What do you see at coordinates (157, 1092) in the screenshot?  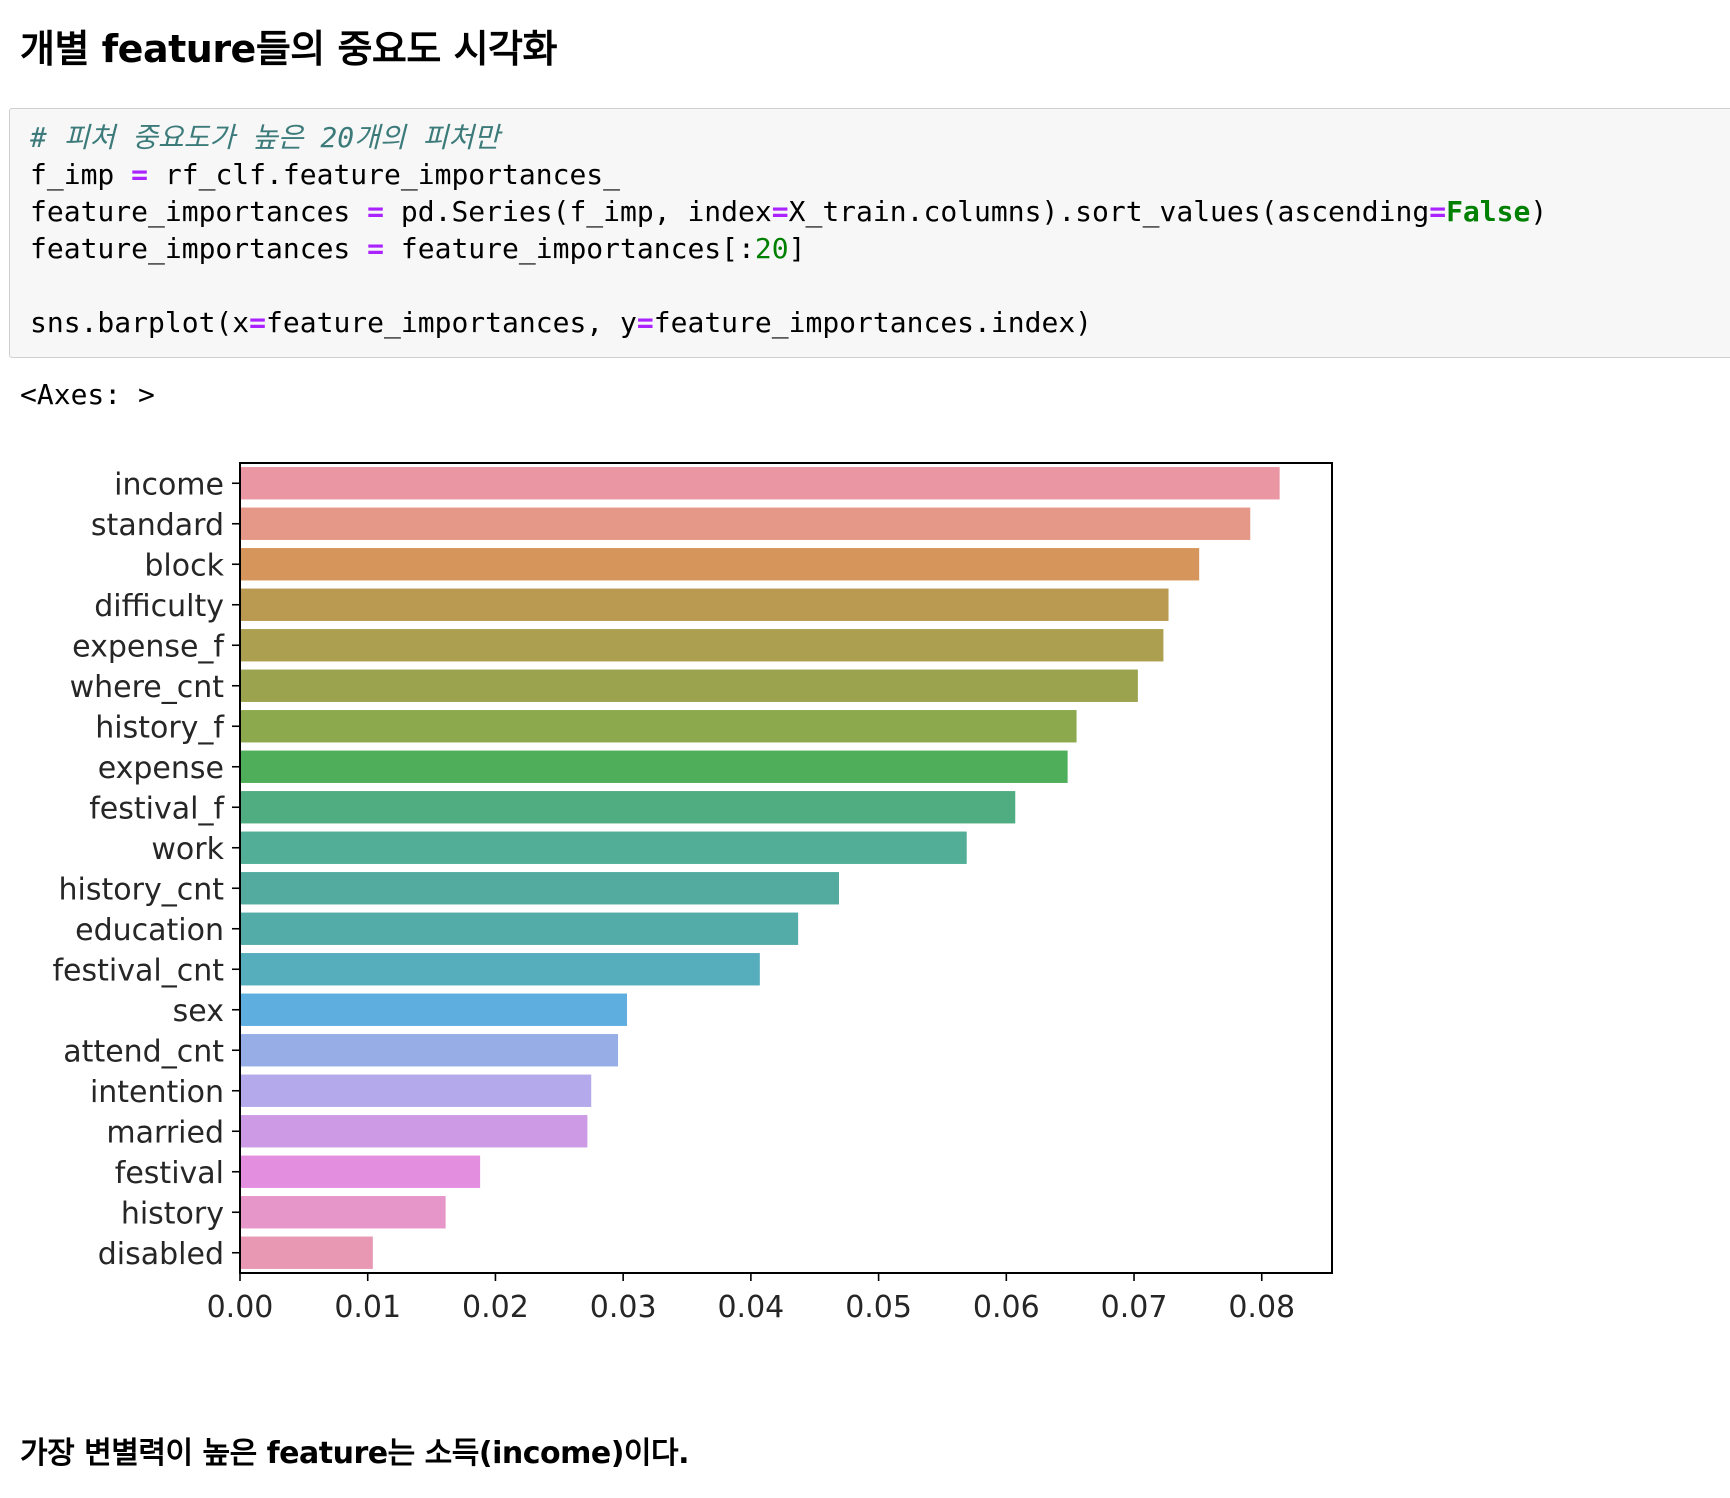 I see `y-tick-label: intention` at bounding box center [157, 1092].